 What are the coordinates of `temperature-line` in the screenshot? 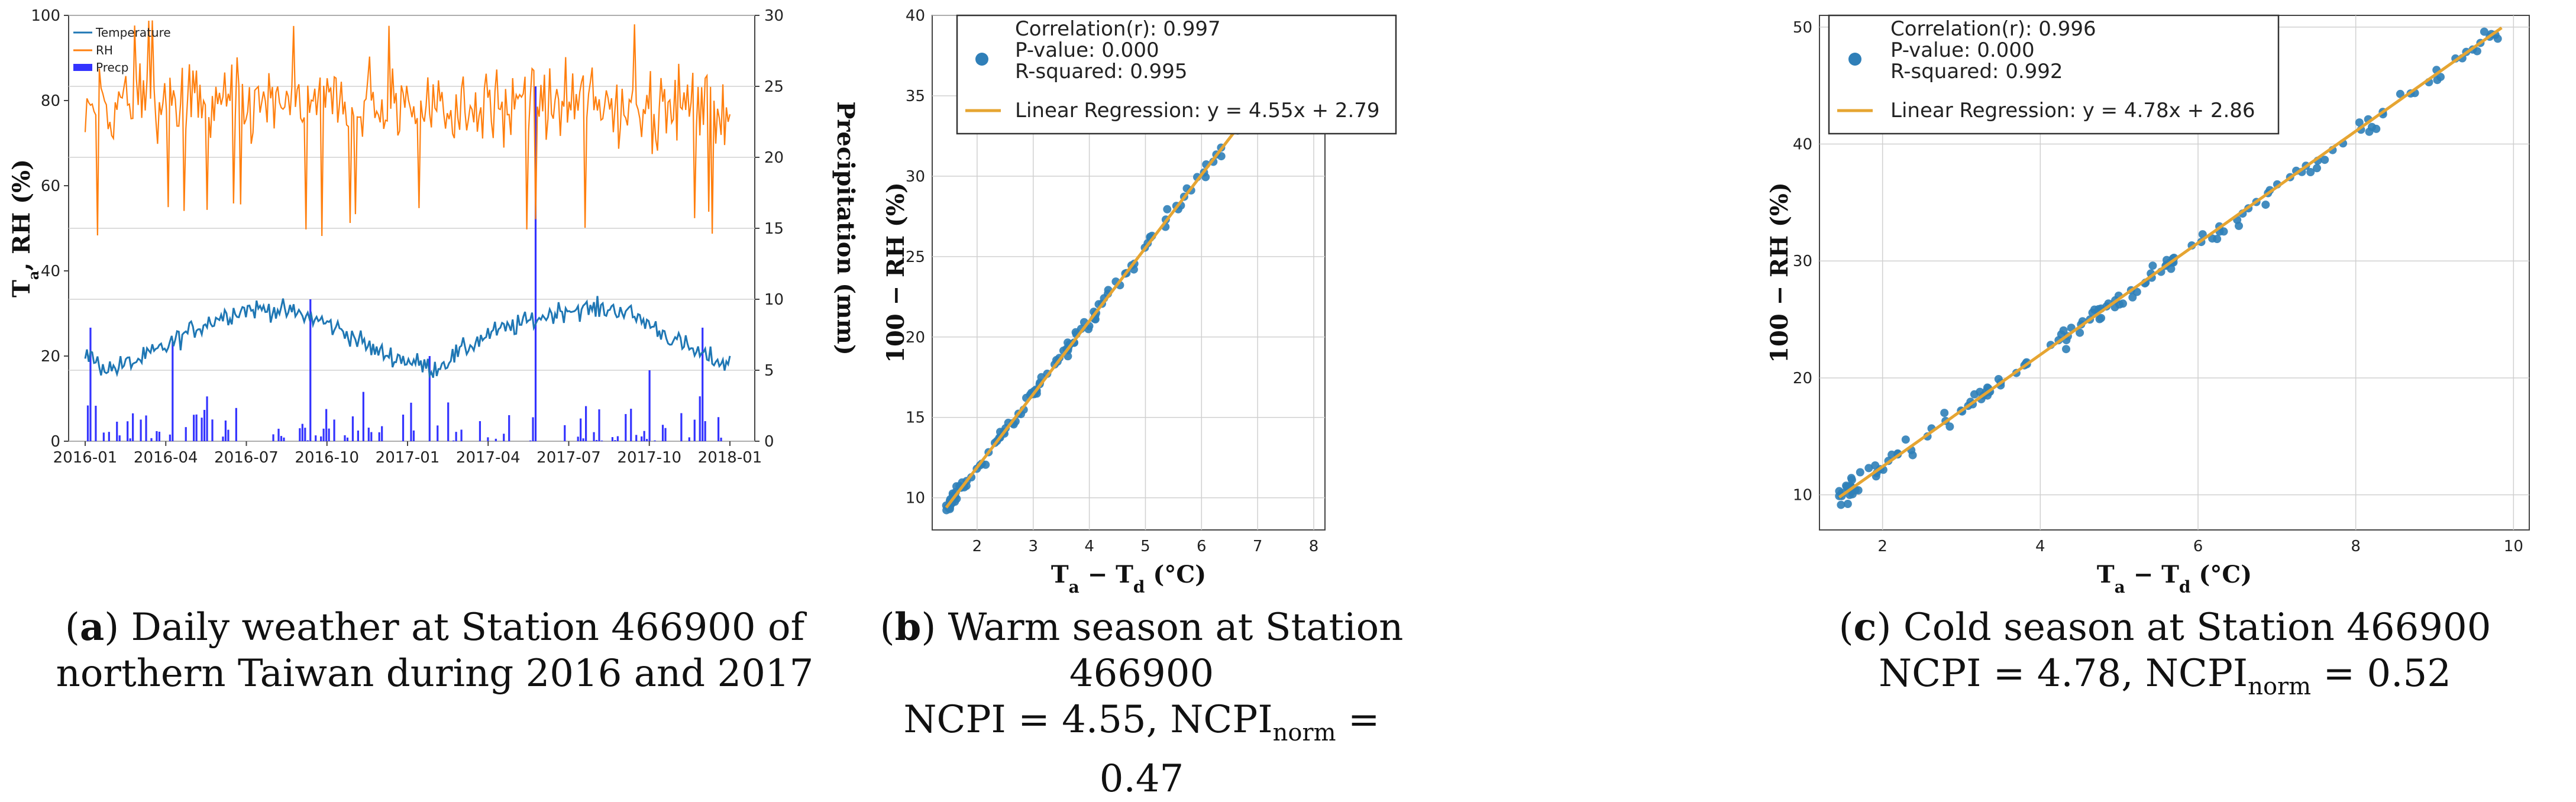 It's located at (407, 337).